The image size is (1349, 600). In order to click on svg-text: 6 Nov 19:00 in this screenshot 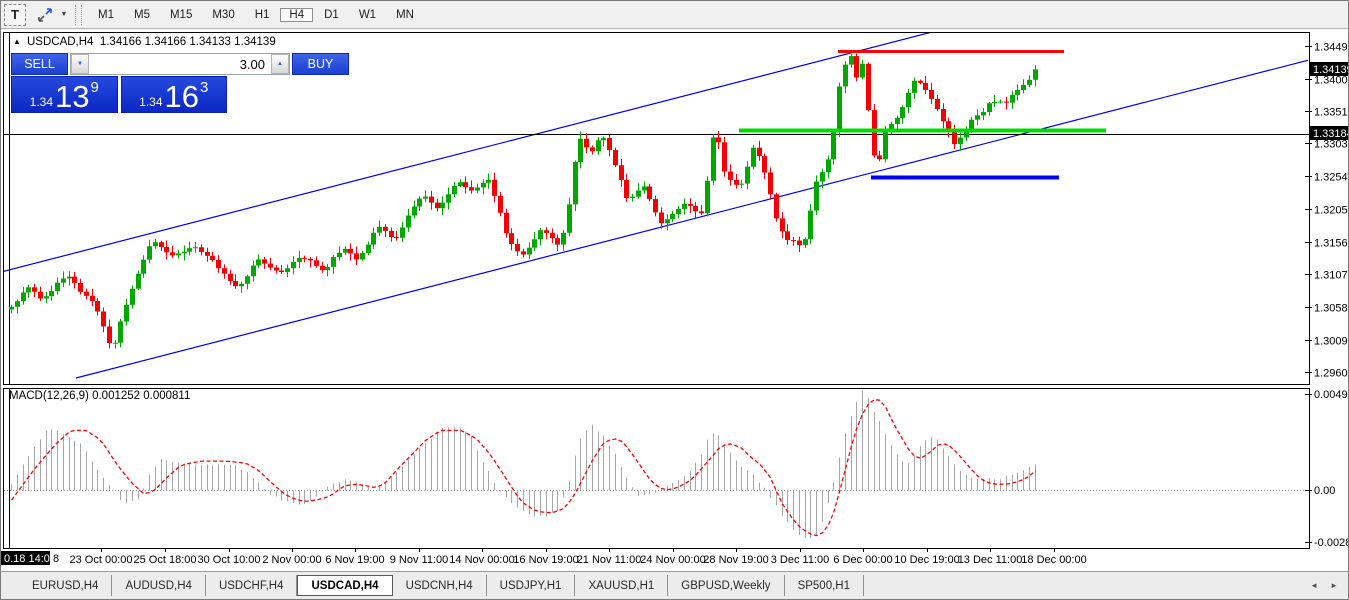, I will do `click(354, 560)`.